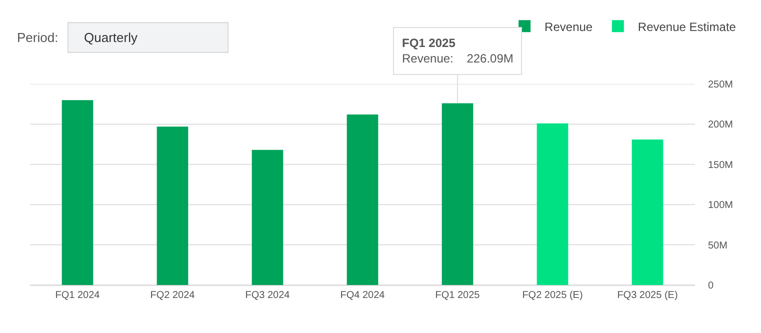 The image size is (761, 333). What do you see at coordinates (718, 246) in the screenshot?
I see `y-tick-label: 50M` at bounding box center [718, 246].